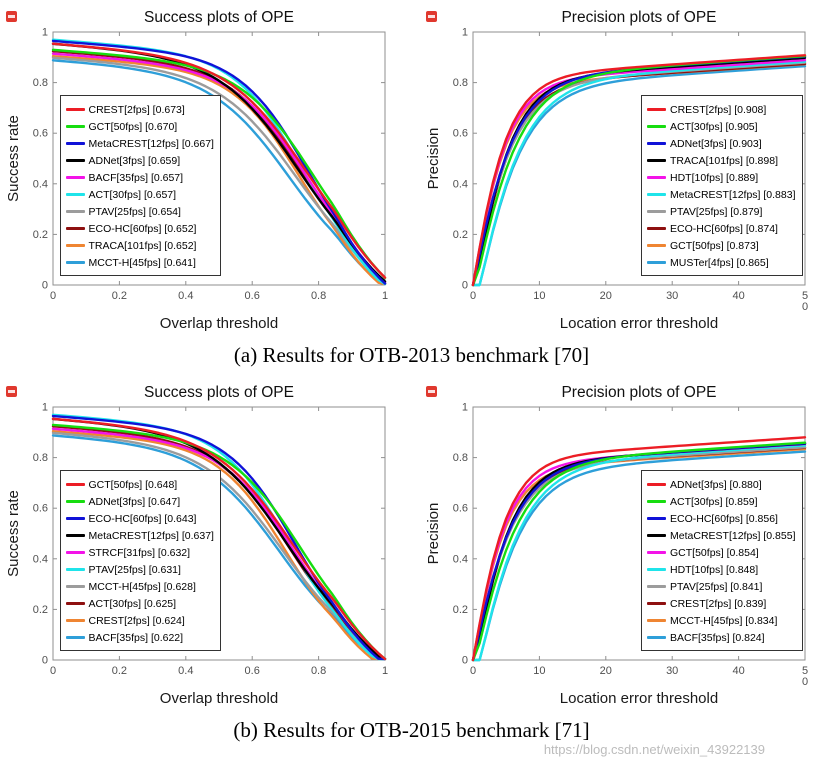  I want to click on x-tick-label: 40, so click(738, 296).